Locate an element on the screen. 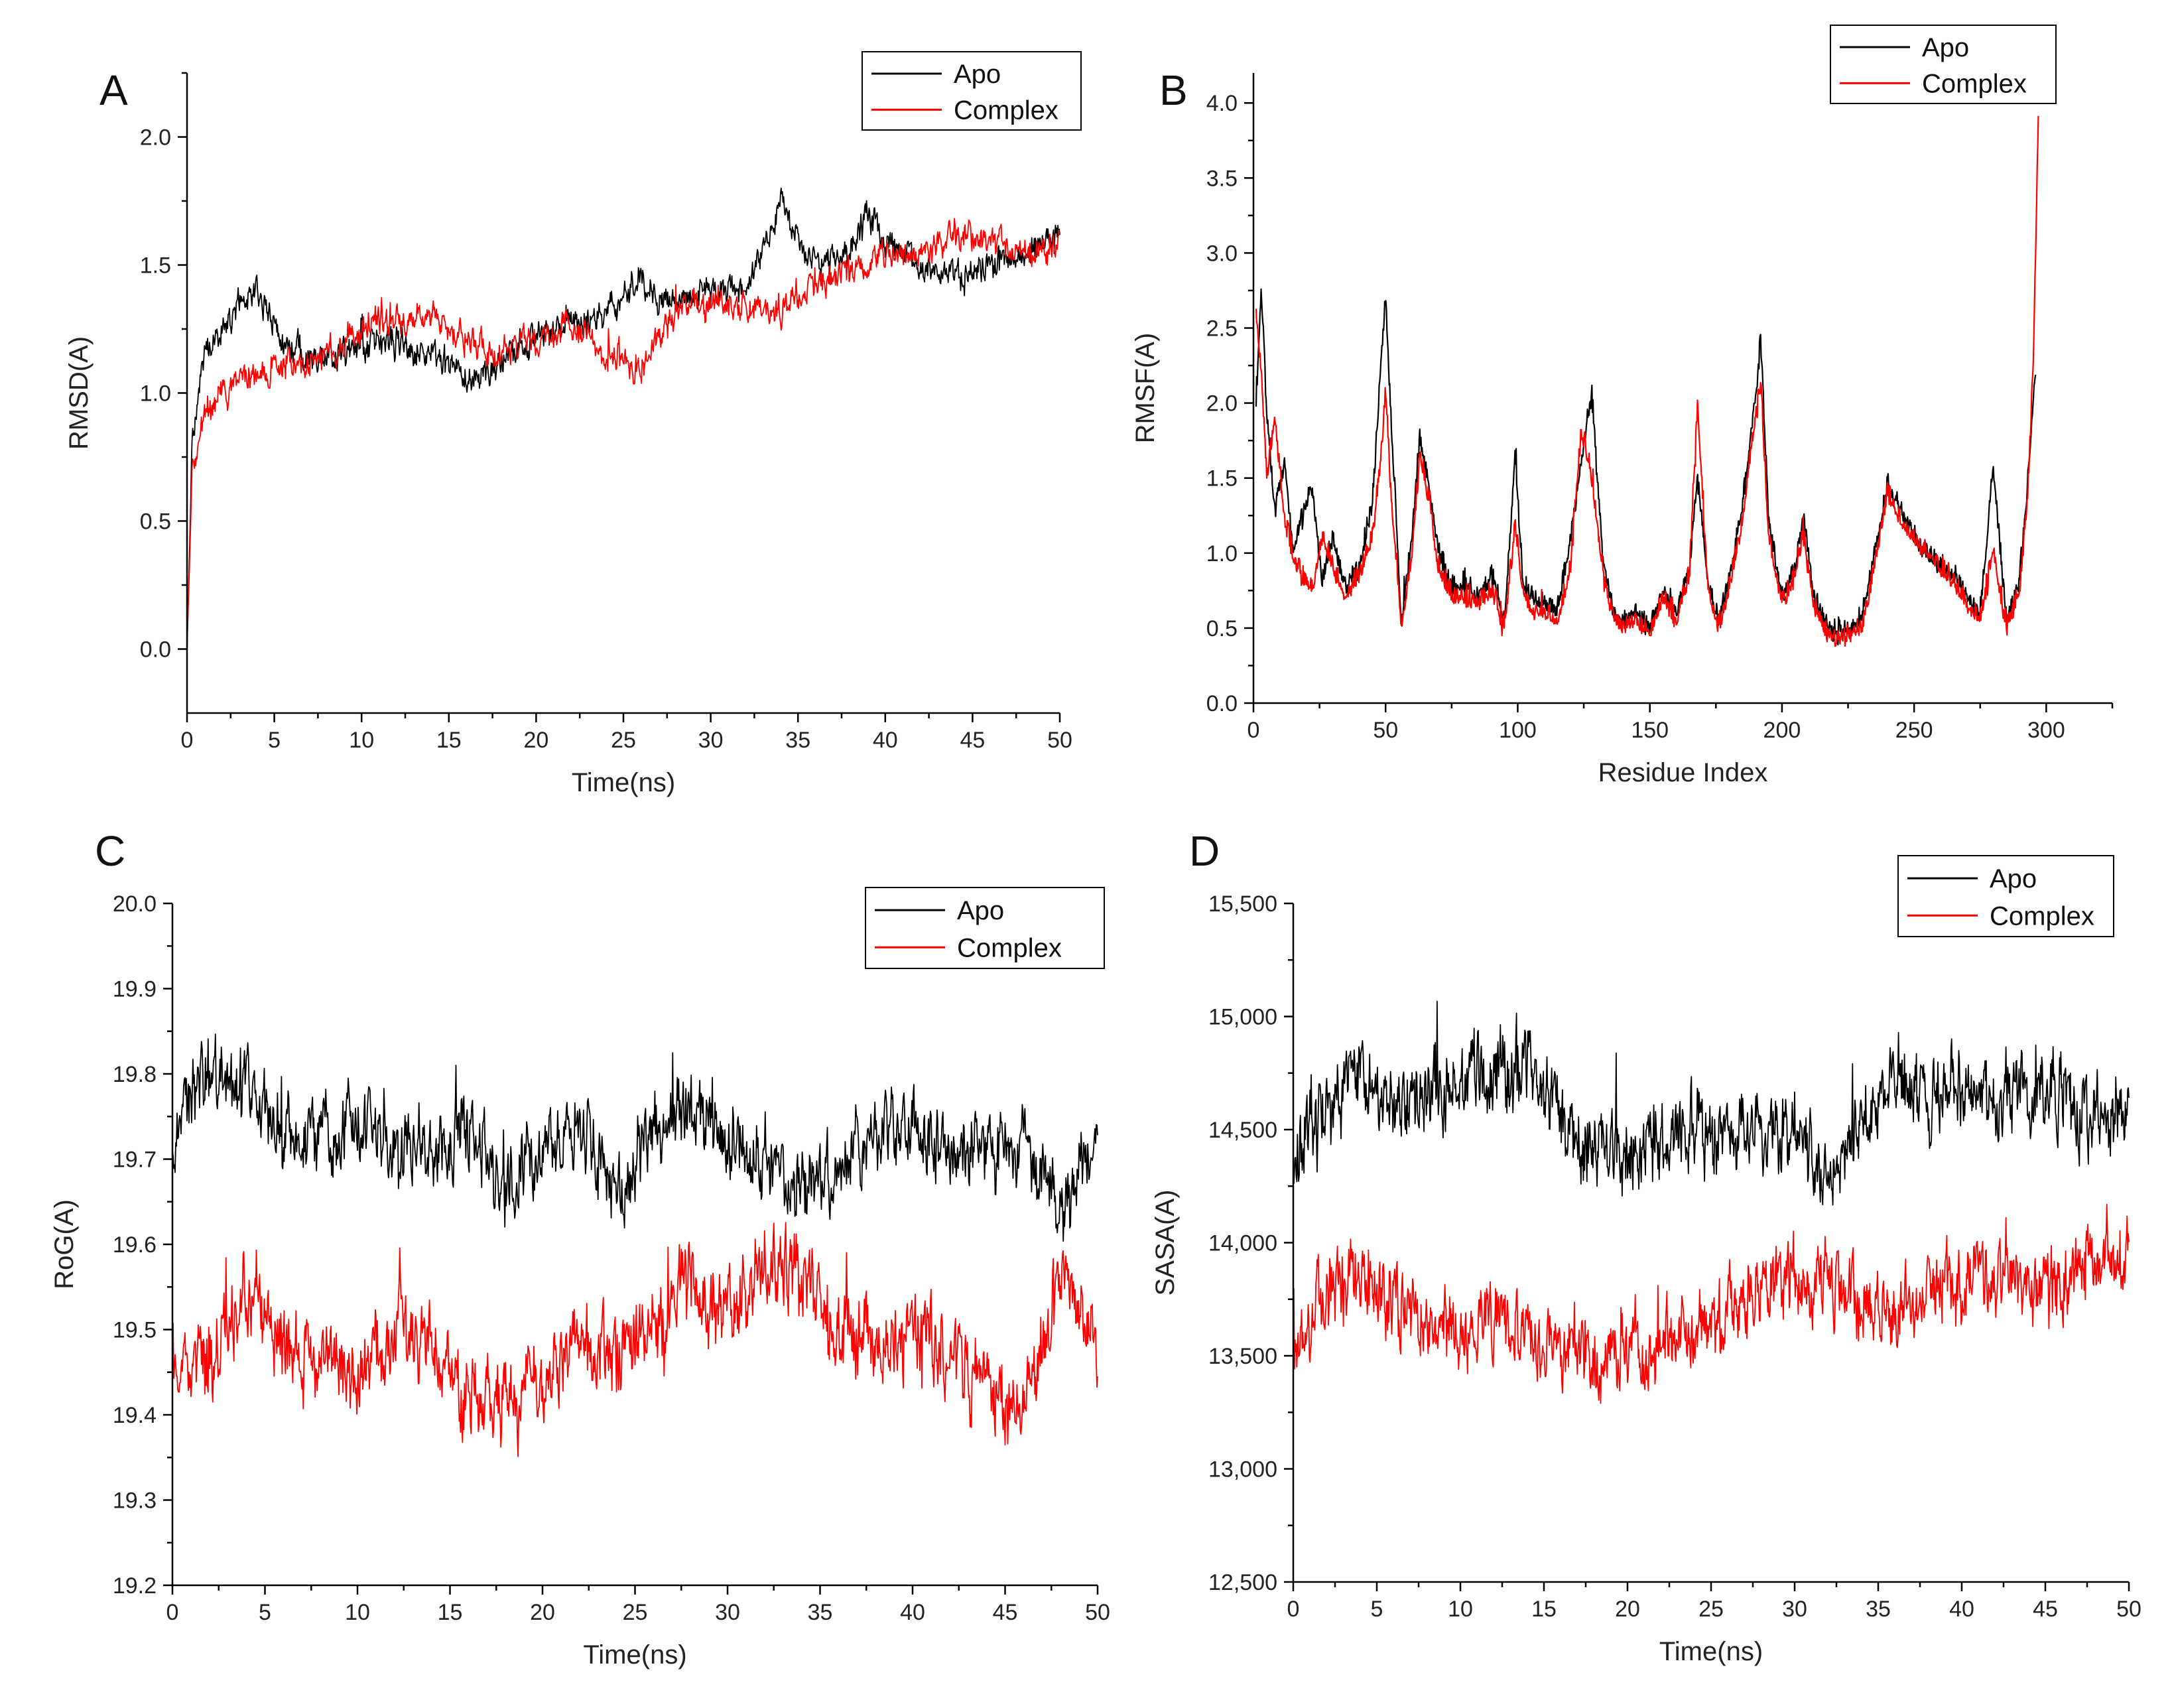 The image size is (2172, 1708). y-tick-label: 14,000 is located at coordinates (1242, 1243).